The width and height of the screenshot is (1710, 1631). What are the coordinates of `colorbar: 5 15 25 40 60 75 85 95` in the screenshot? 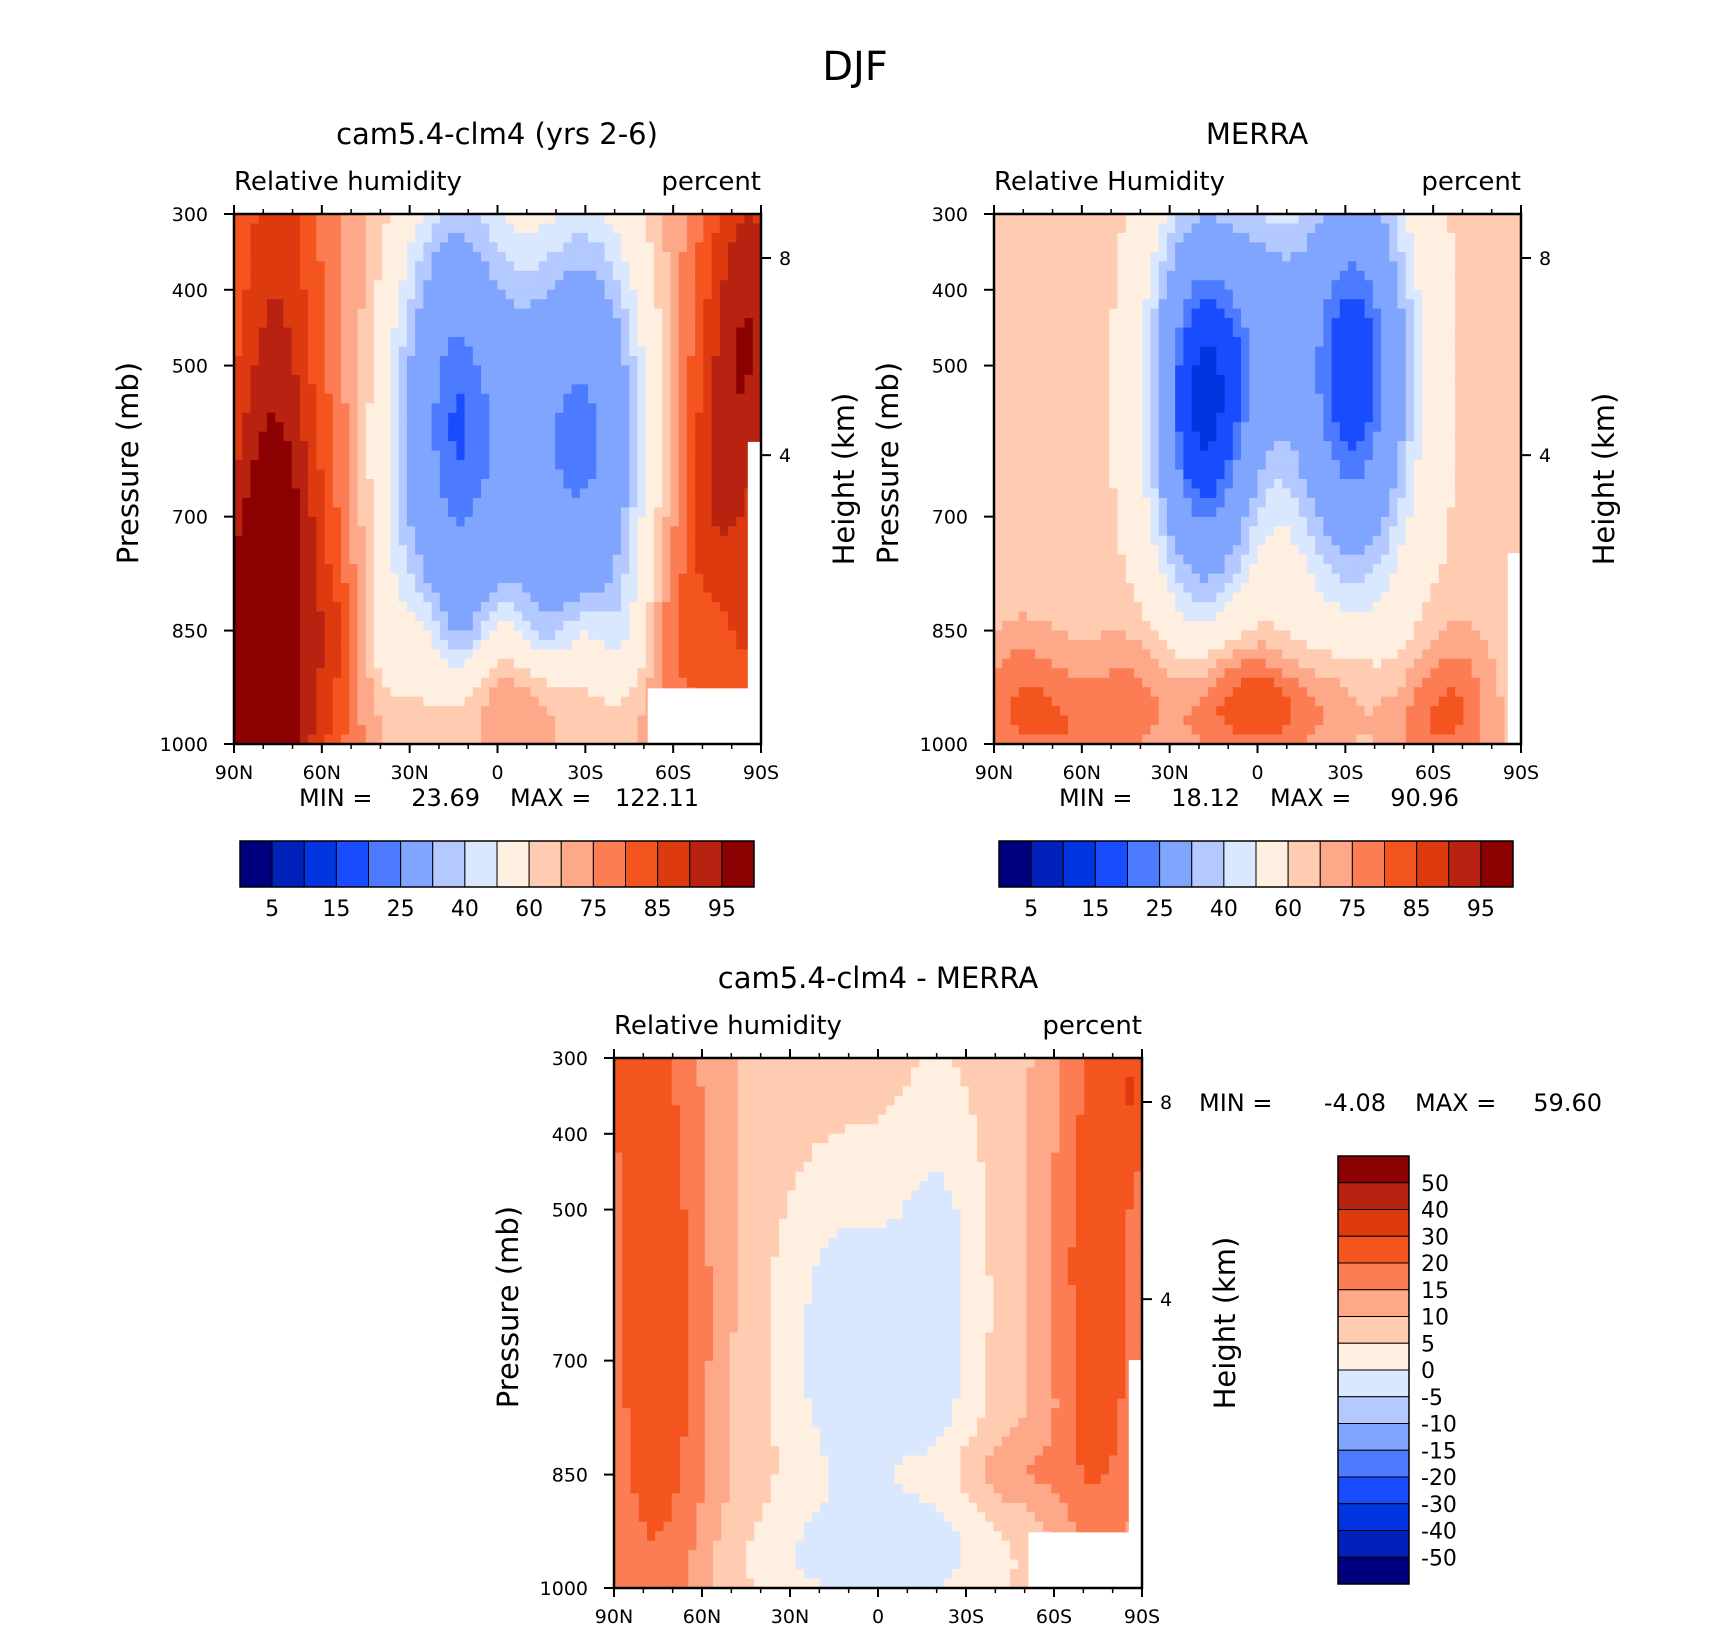 It's located at (497, 881).